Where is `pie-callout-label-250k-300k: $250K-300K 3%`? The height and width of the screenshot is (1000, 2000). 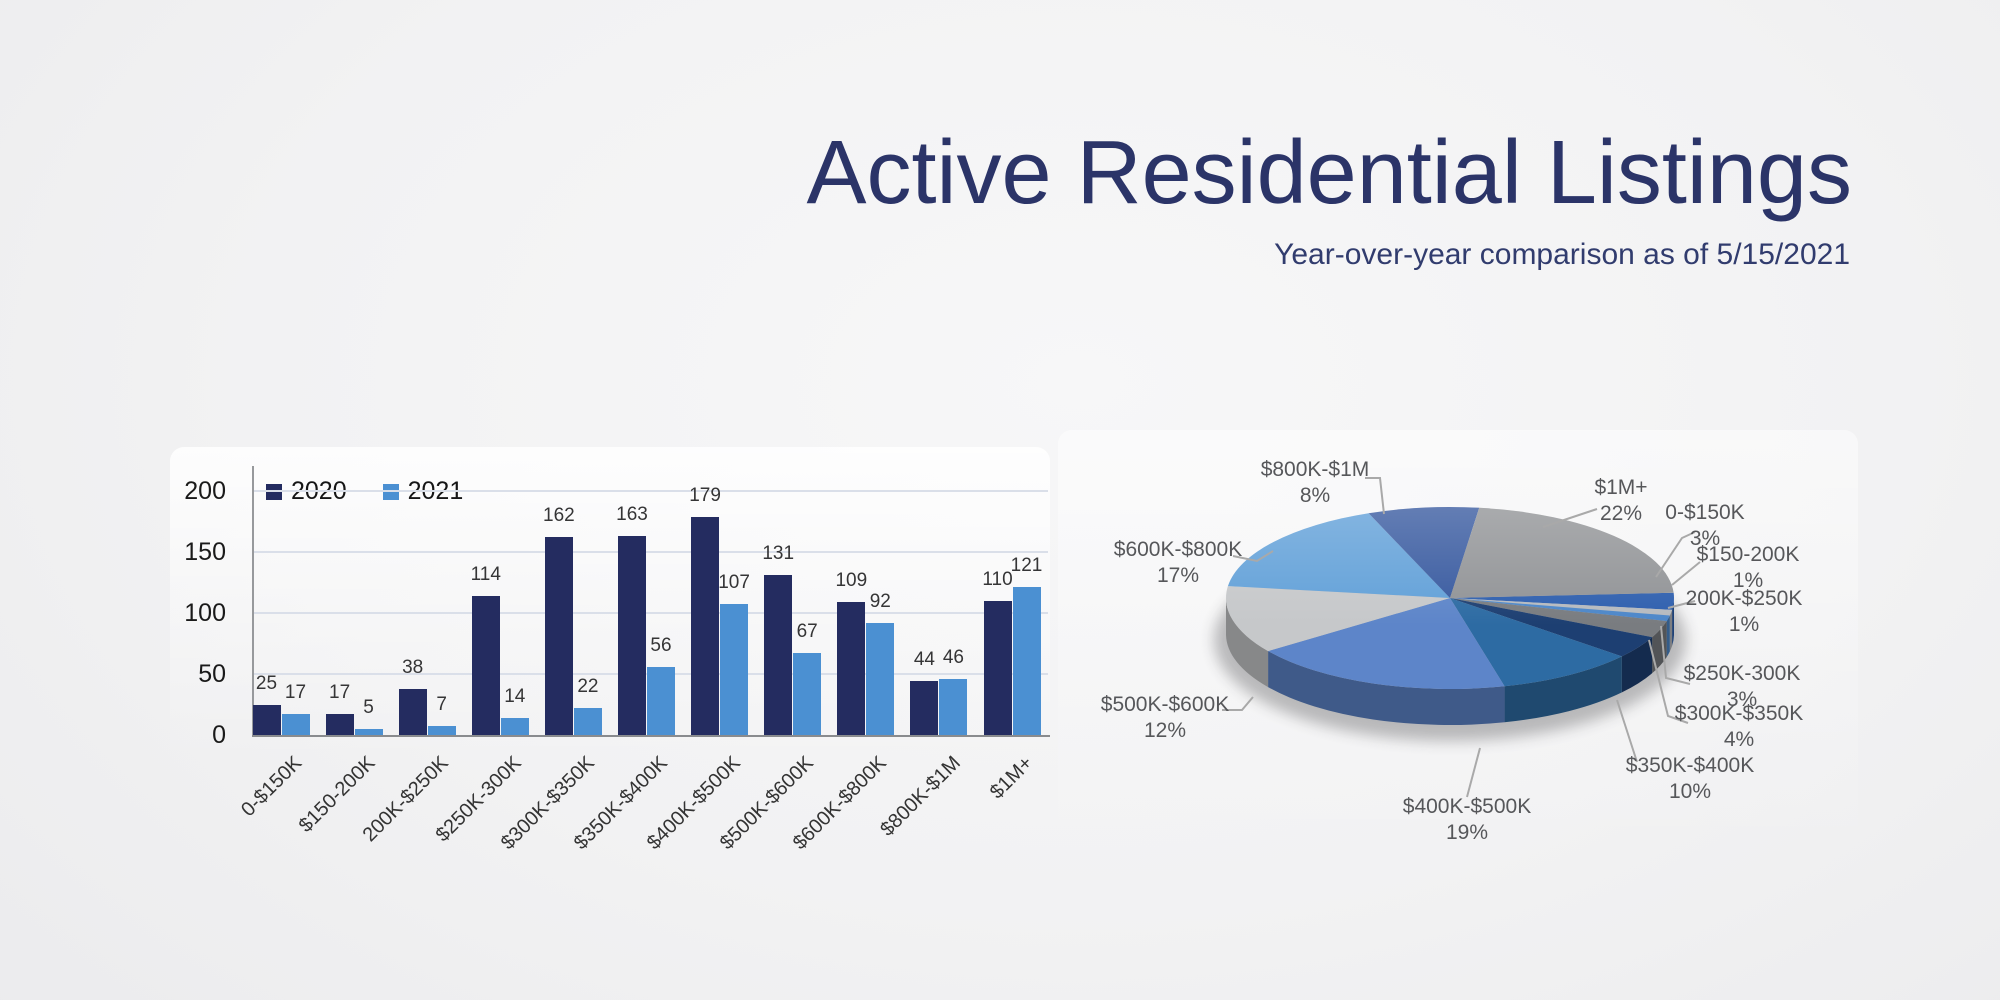 pie-callout-label-250k-300k: $250K-300K 3% is located at coordinates (1742, 687).